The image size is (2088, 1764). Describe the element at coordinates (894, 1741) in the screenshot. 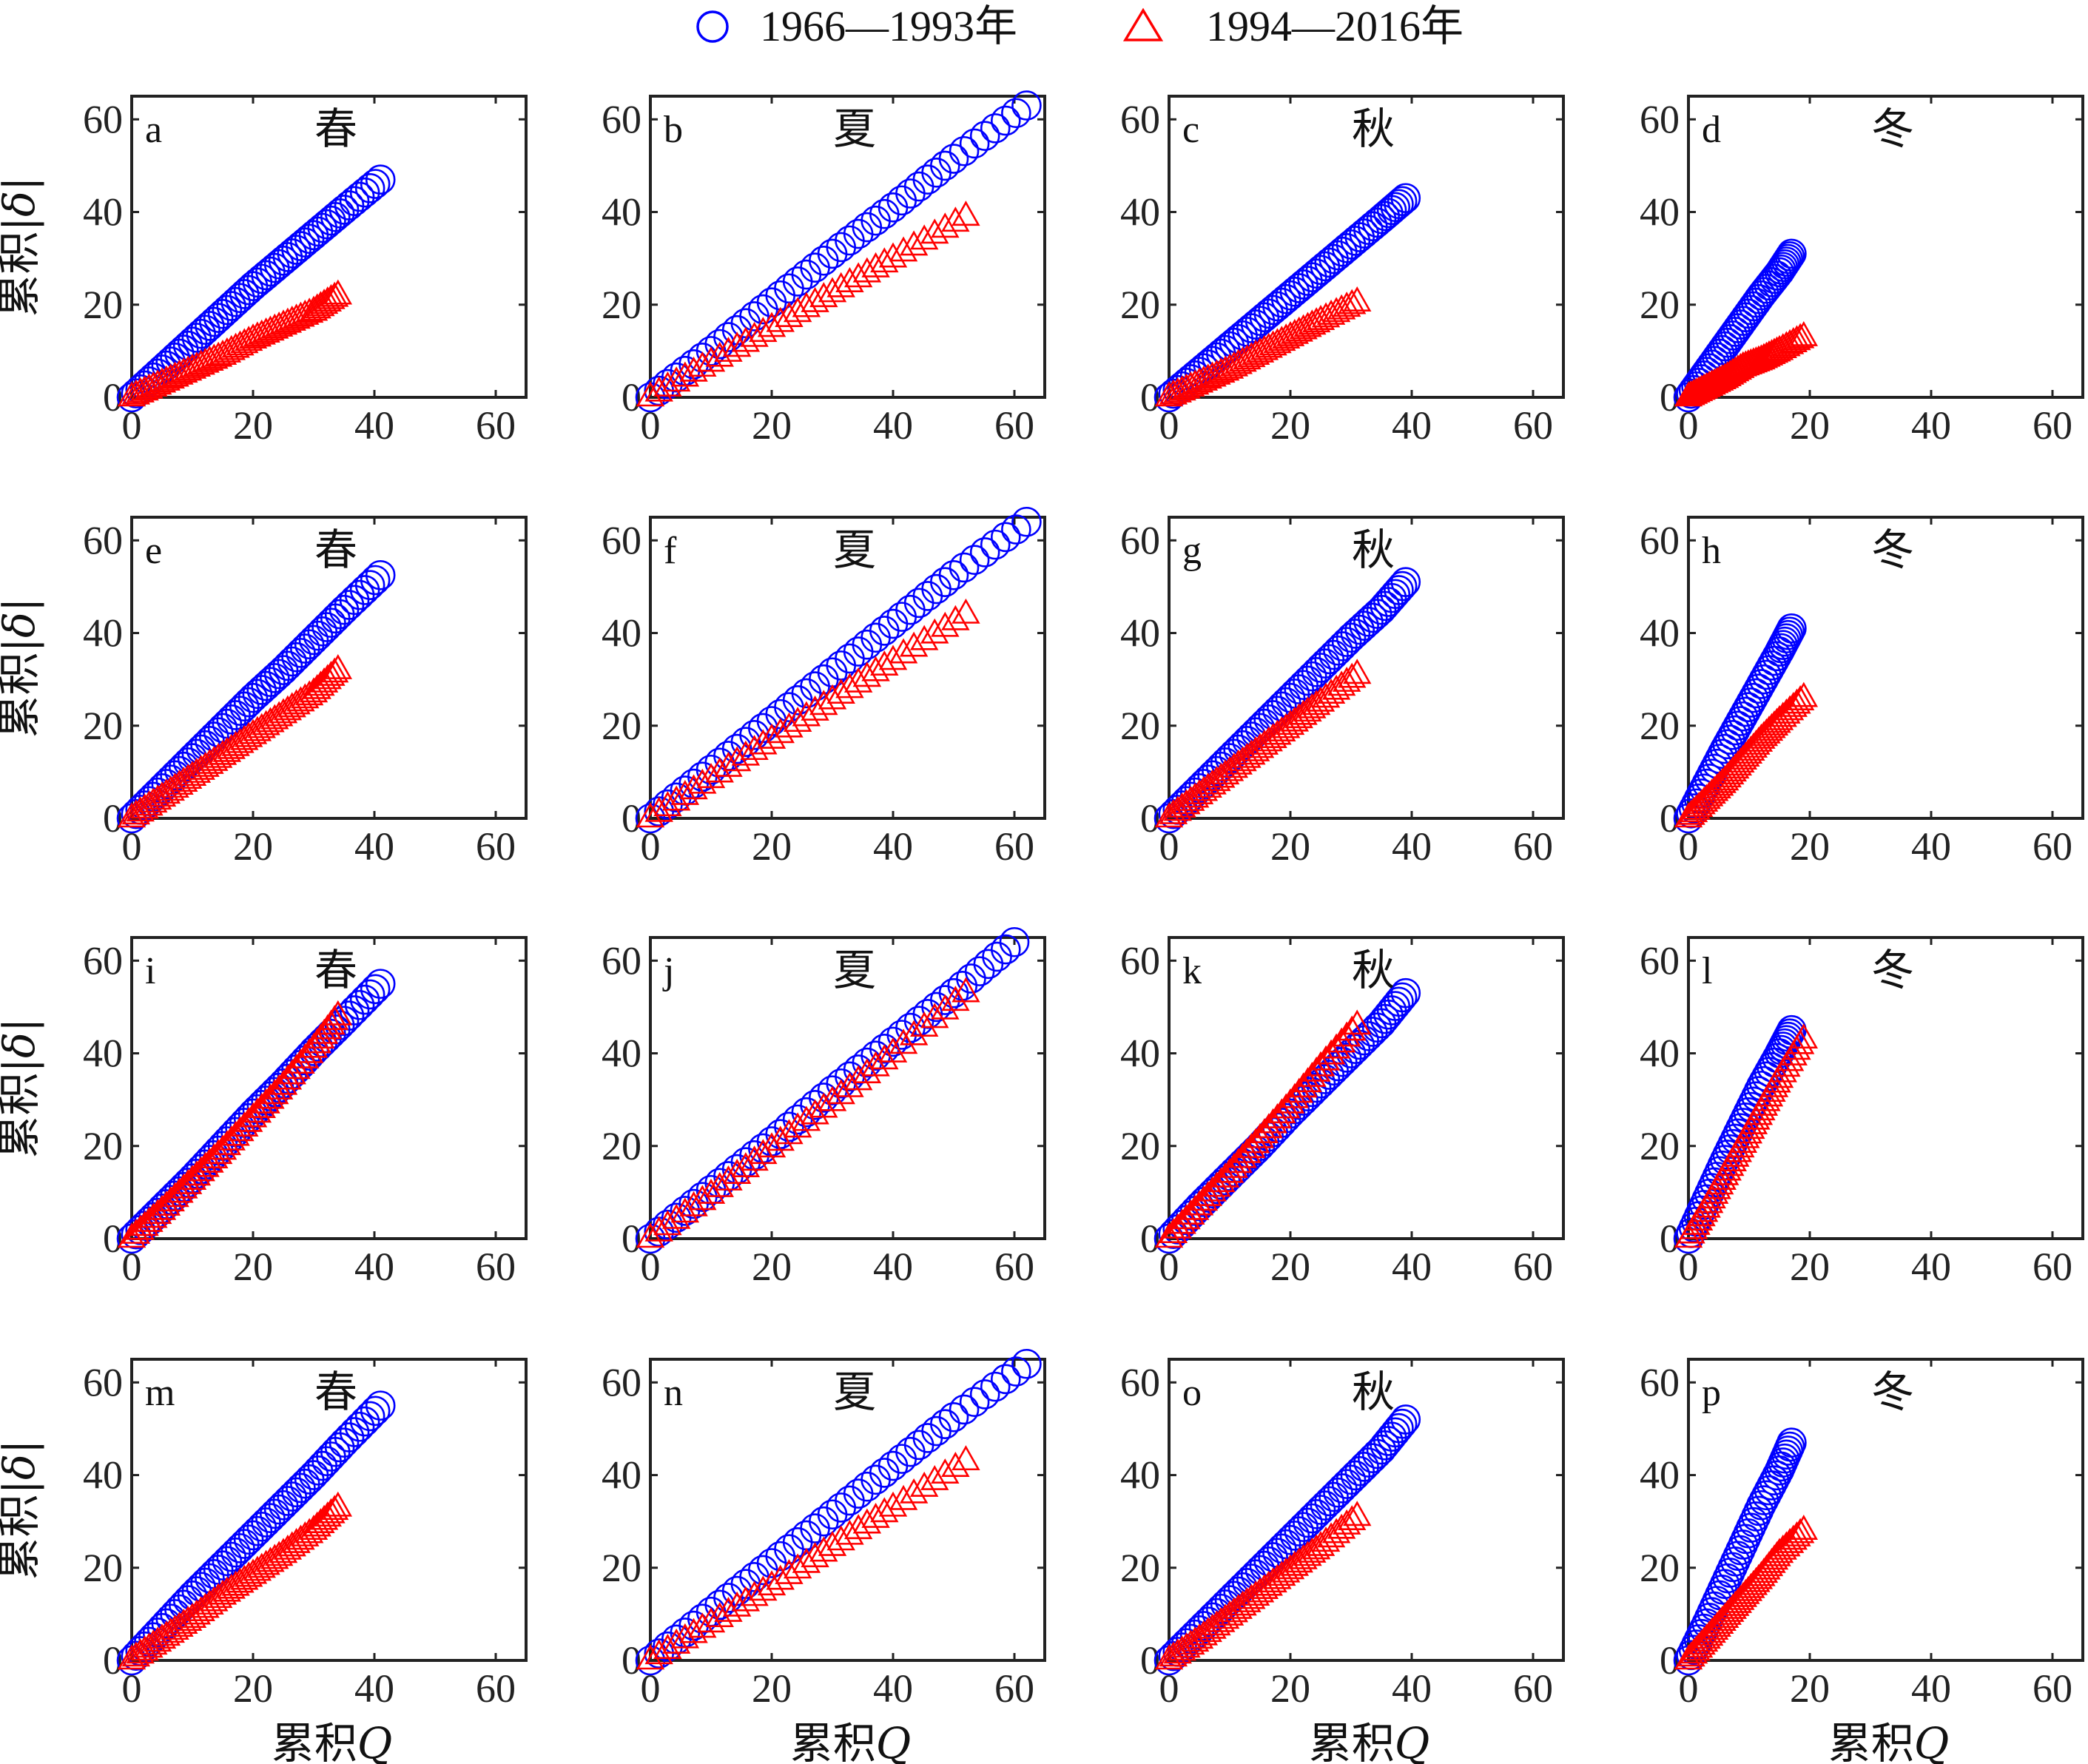

I see `x-axis-label-part: Q` at that location.